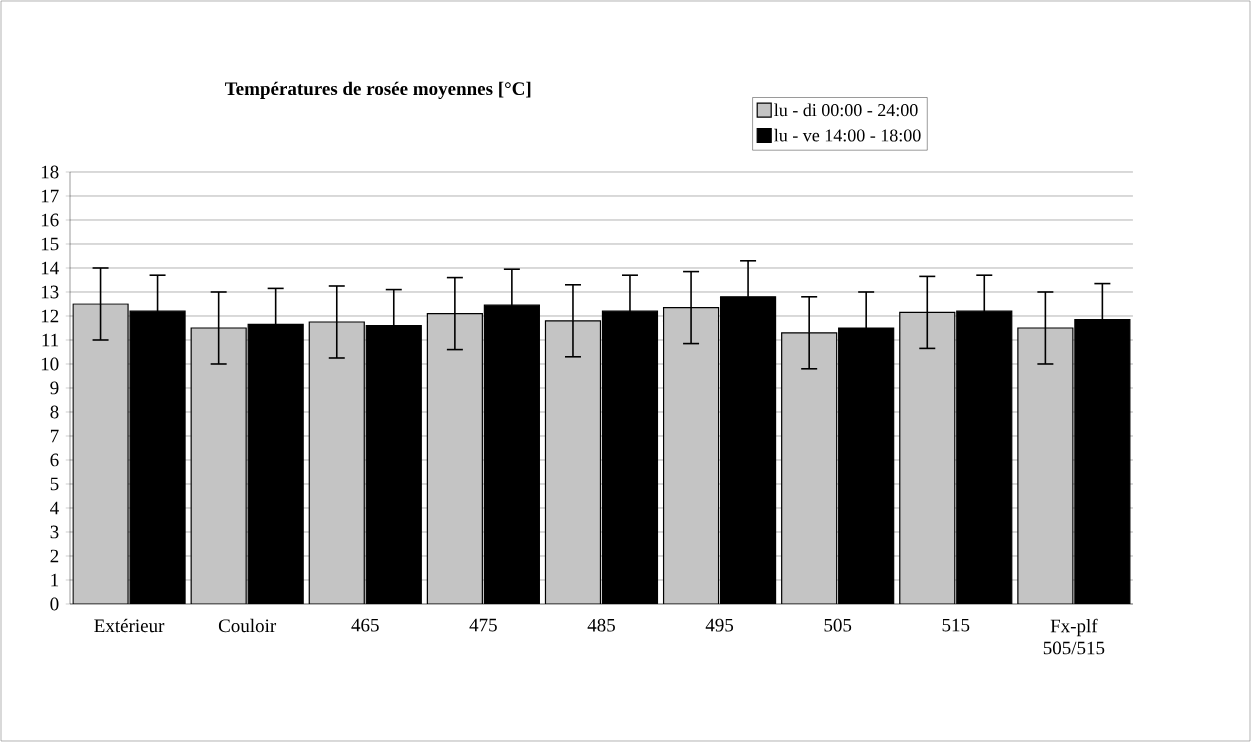  I want to click on x-tick-label: Couloir, so click(247, 625).